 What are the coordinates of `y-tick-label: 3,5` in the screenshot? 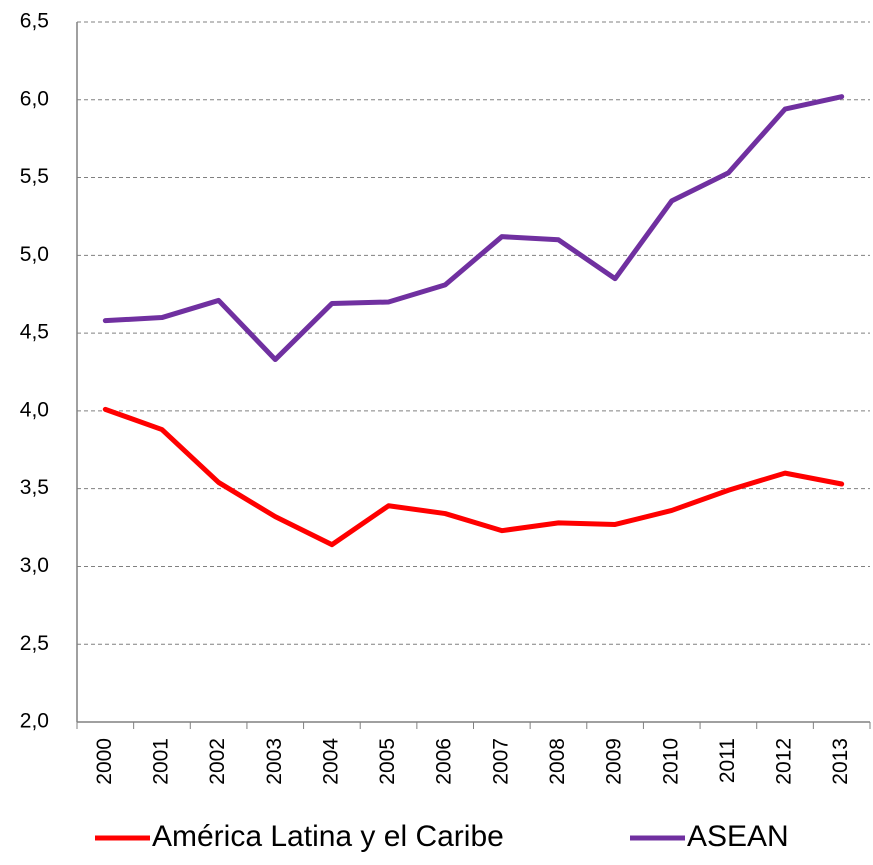 It's located at (34, 487).